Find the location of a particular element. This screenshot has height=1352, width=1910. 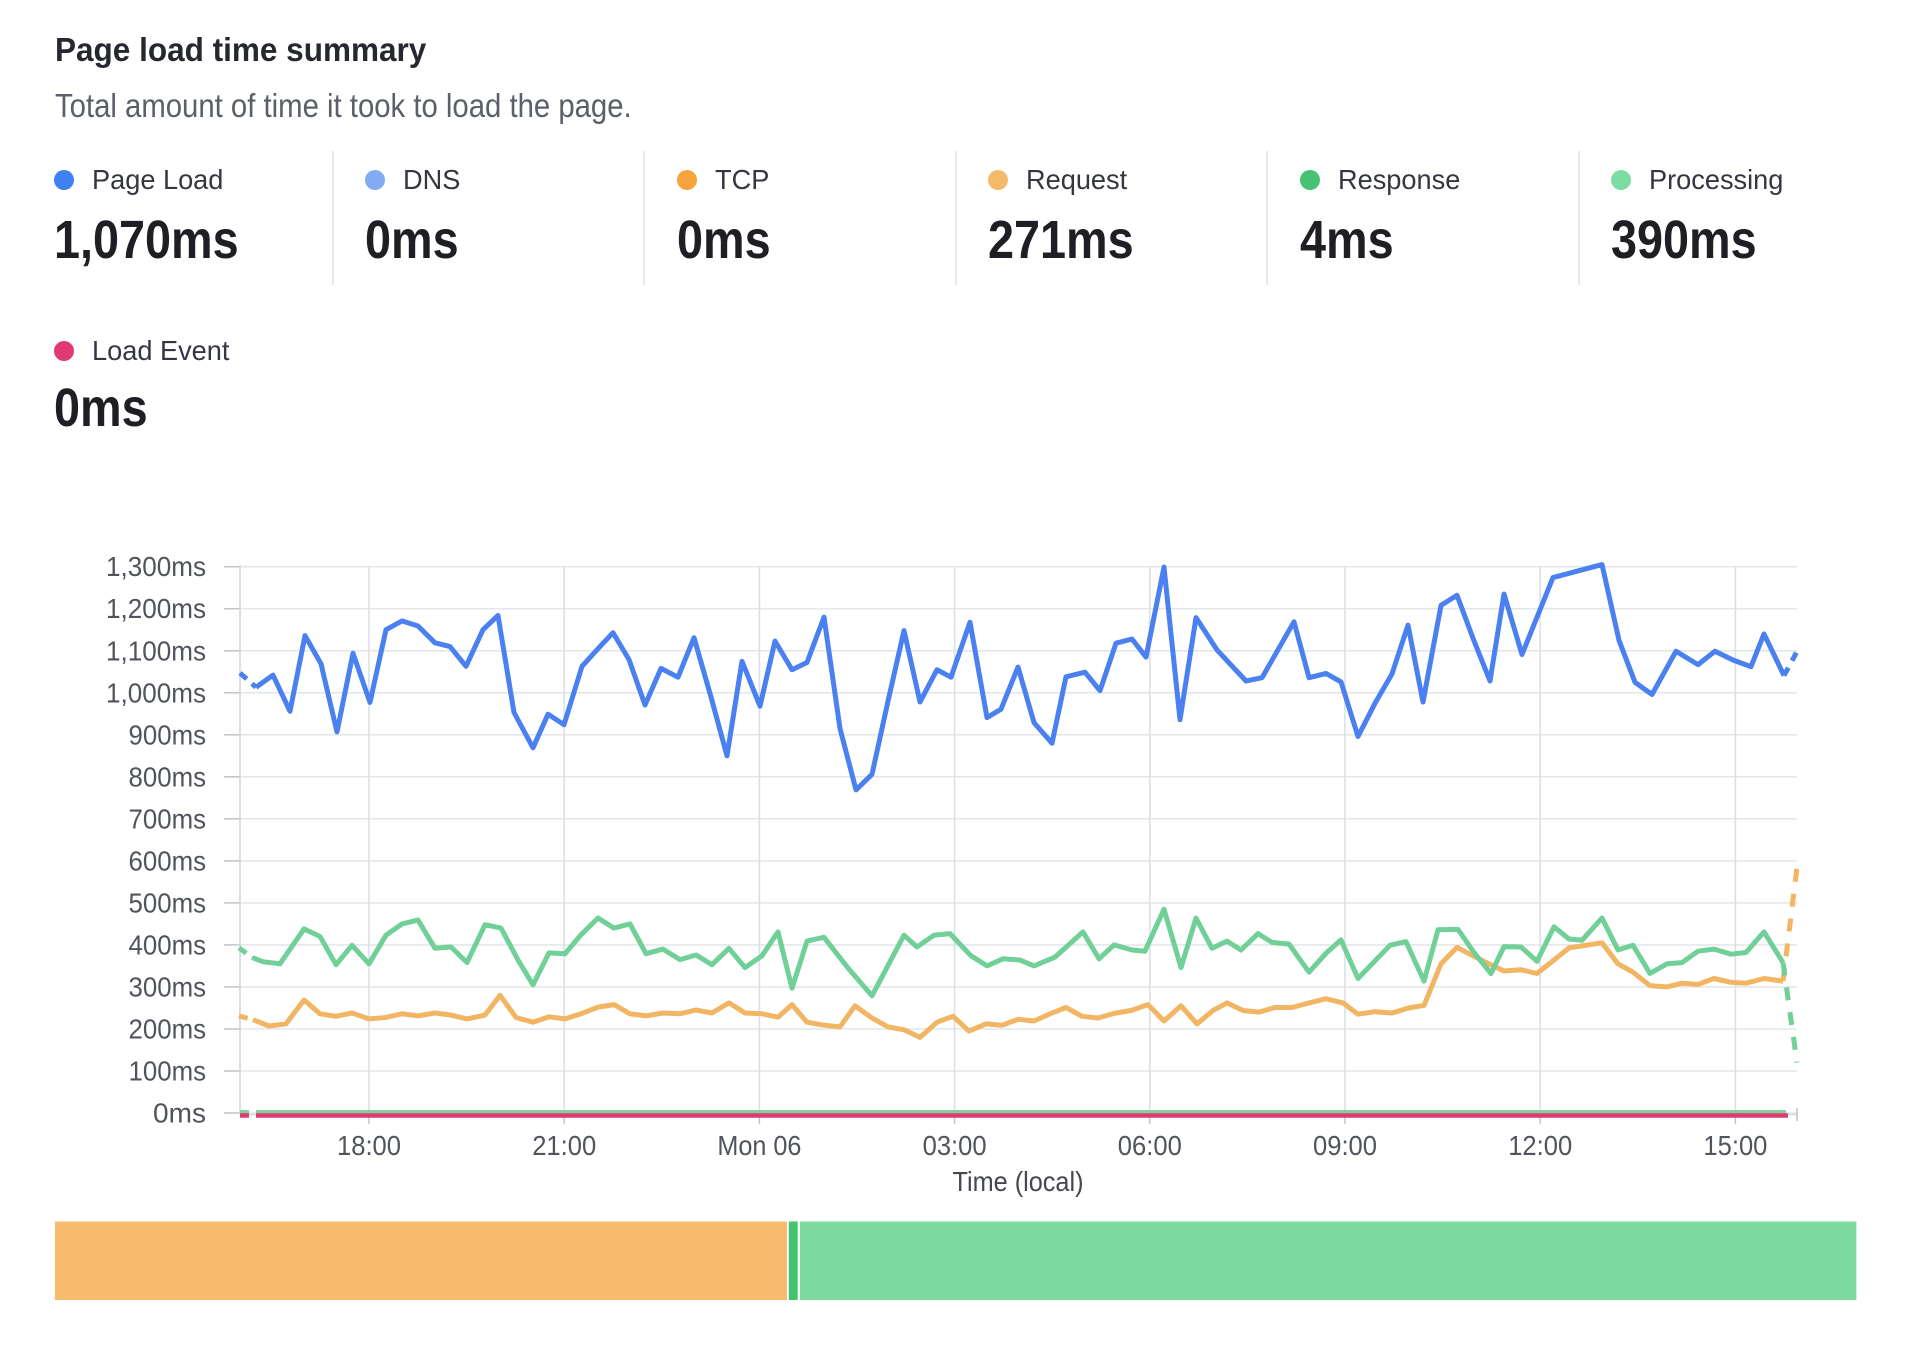

svg-text: 500ms is located at coordinates (168, 902).